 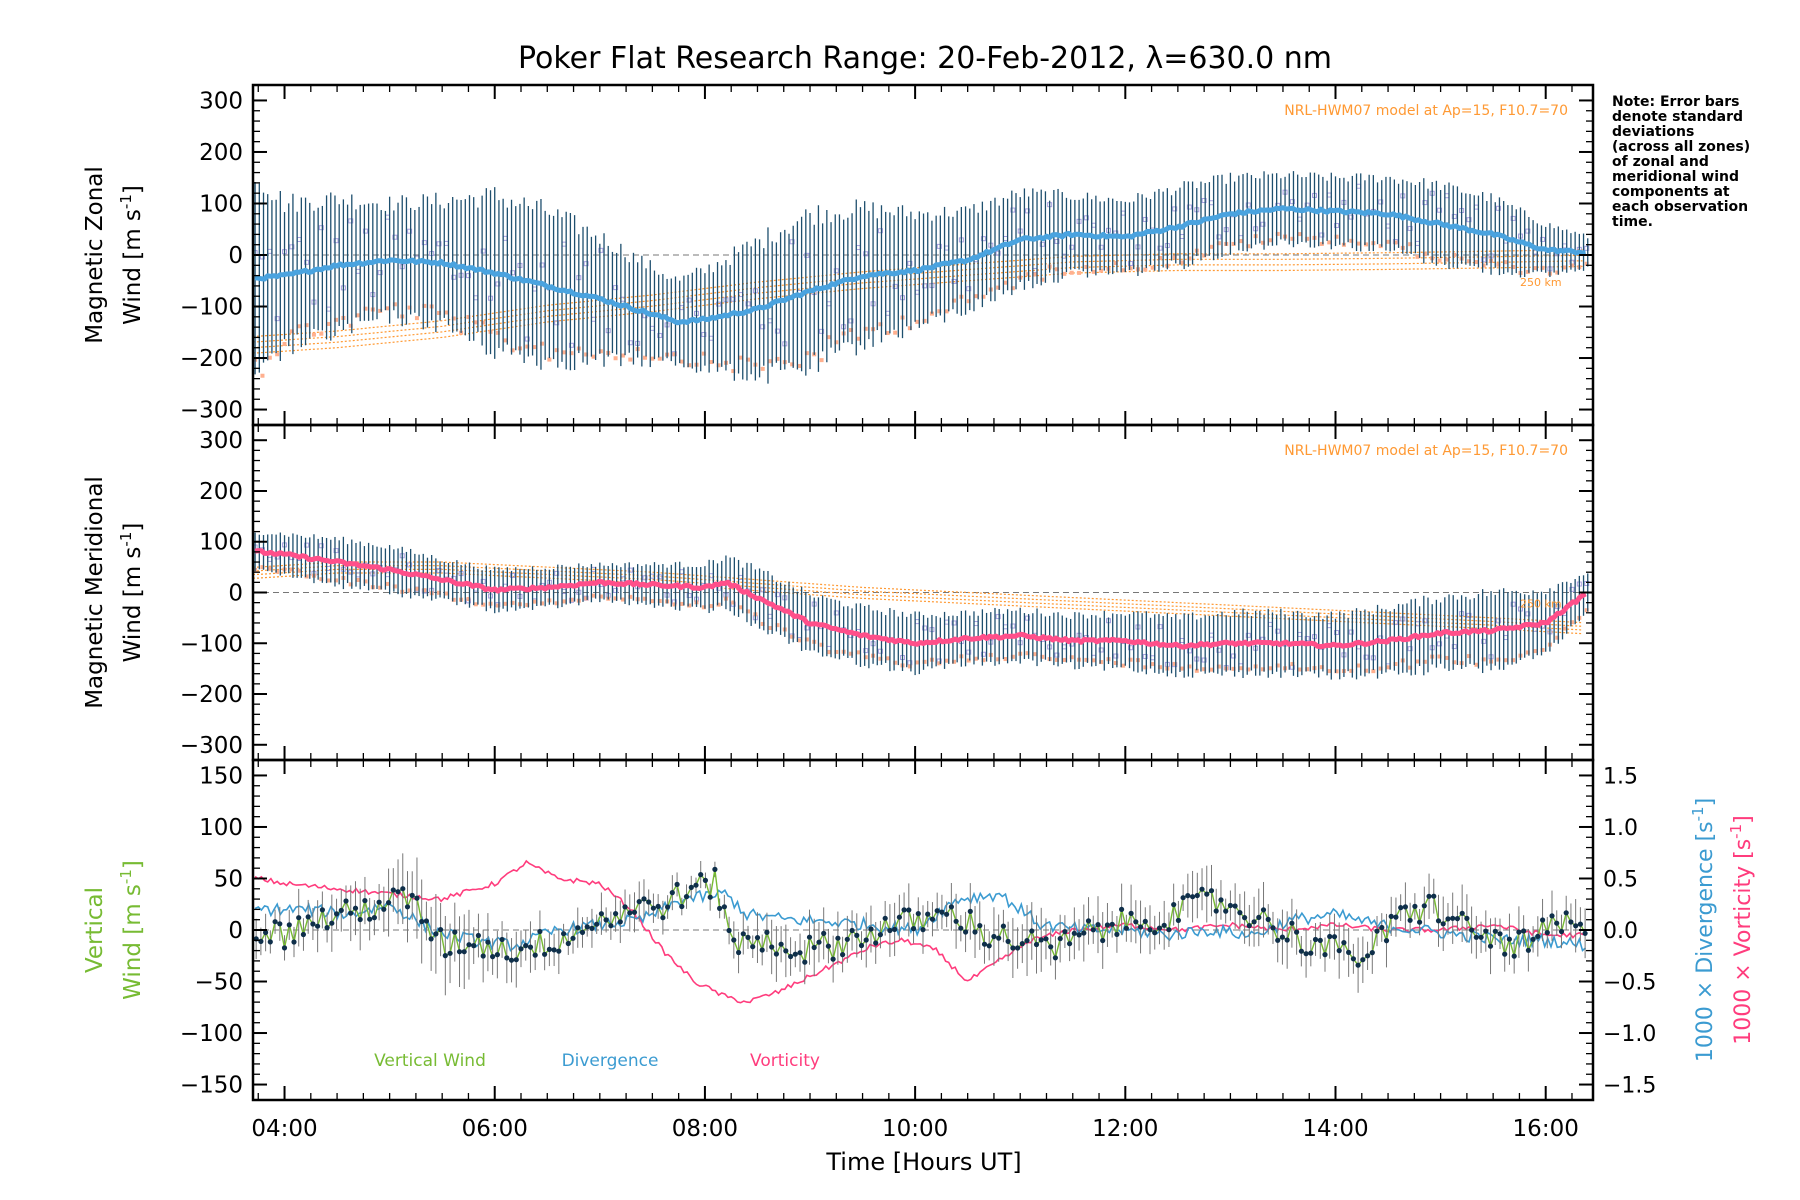 What do you see at coordinates (211, 644) in the screenshot?
I see `y-tick-label: −100` at bounding box center [211, 644].